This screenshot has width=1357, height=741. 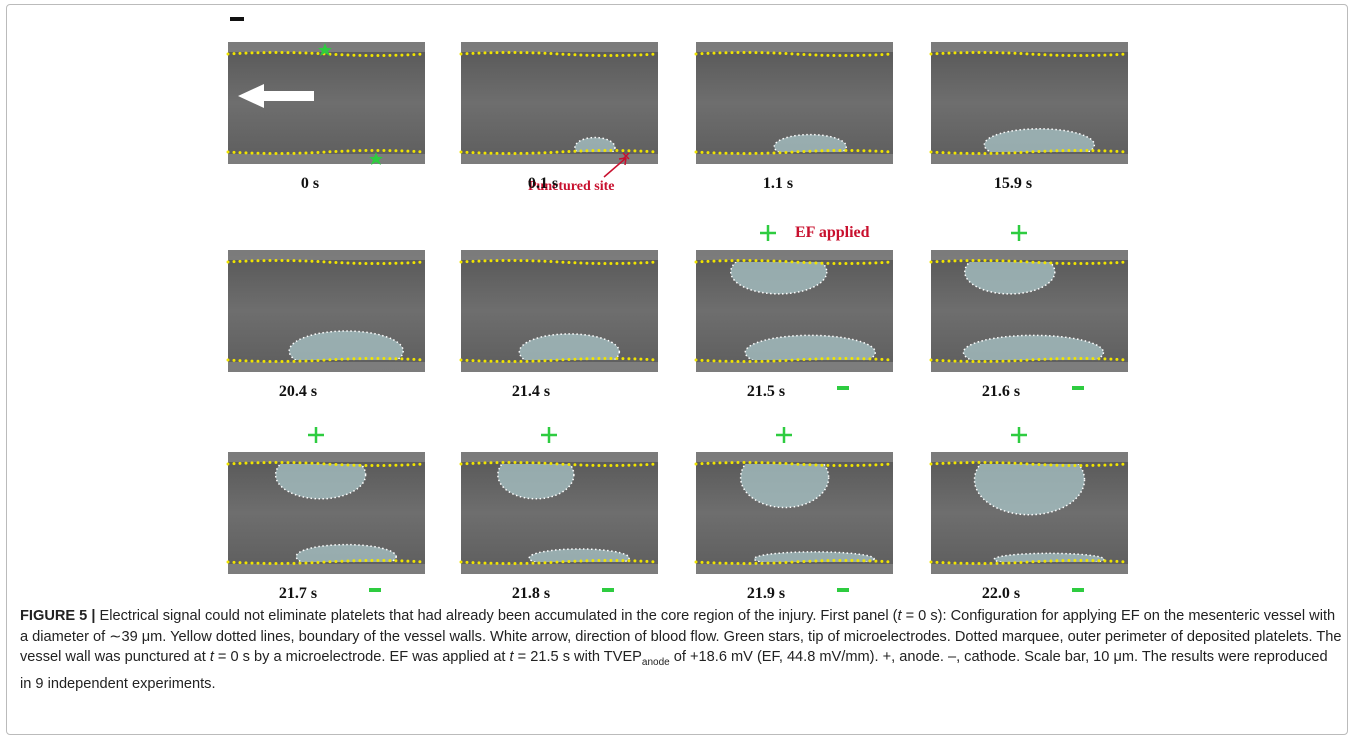 What do you see at coordinates (58, 616) in the screenshot?
I see `caption-label: FIGURE 5 |` at bounding box center [58, 616].